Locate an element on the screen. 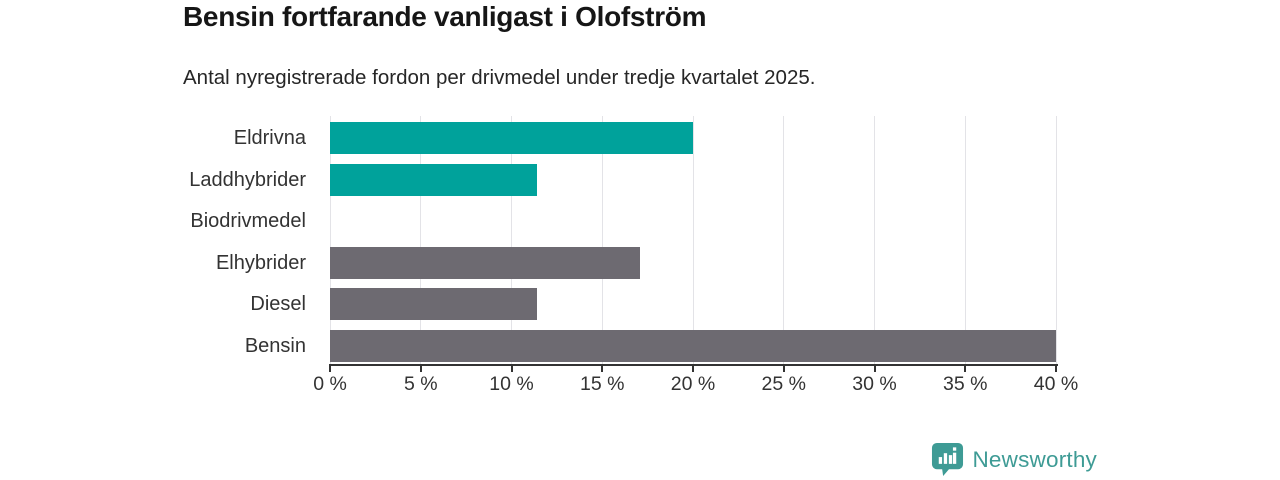 This screenshot has width=1280, height=480. bar-bensin is located at coordinates (693, 345).